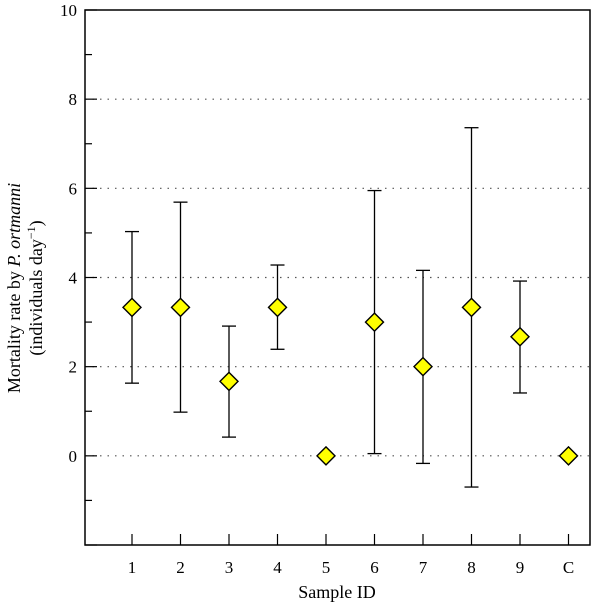 The height and width of the screenshot is (609, 600). What do you see at coordinates (73, 367) in the screenshot?
I see `y-tick-label: 2` at bounding box center [73, 367].